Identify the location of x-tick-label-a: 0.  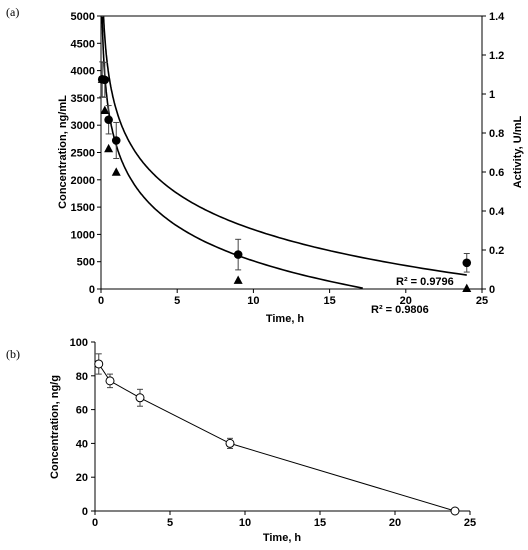
(101, 301).